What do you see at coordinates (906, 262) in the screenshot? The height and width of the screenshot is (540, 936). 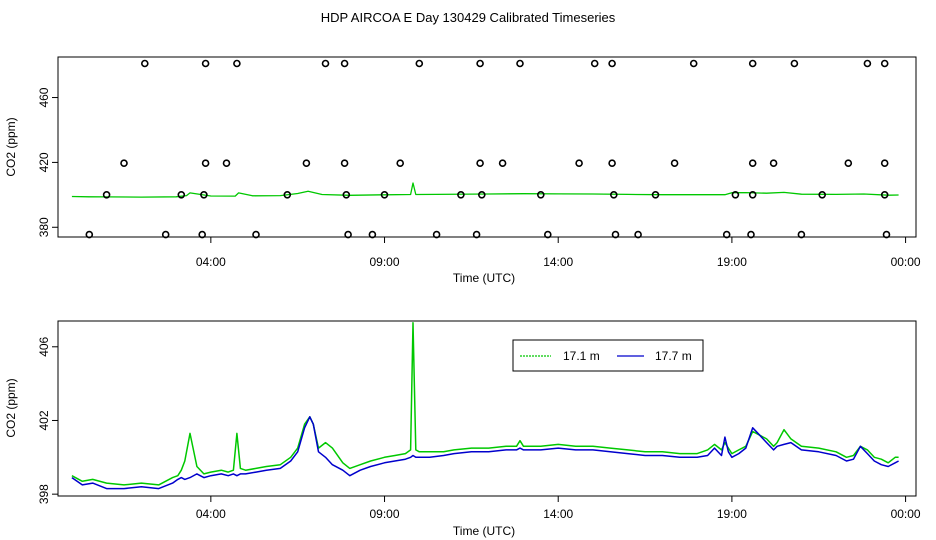 I see `top-x-tick-label: 00:00` at bounding box center [906, 262].